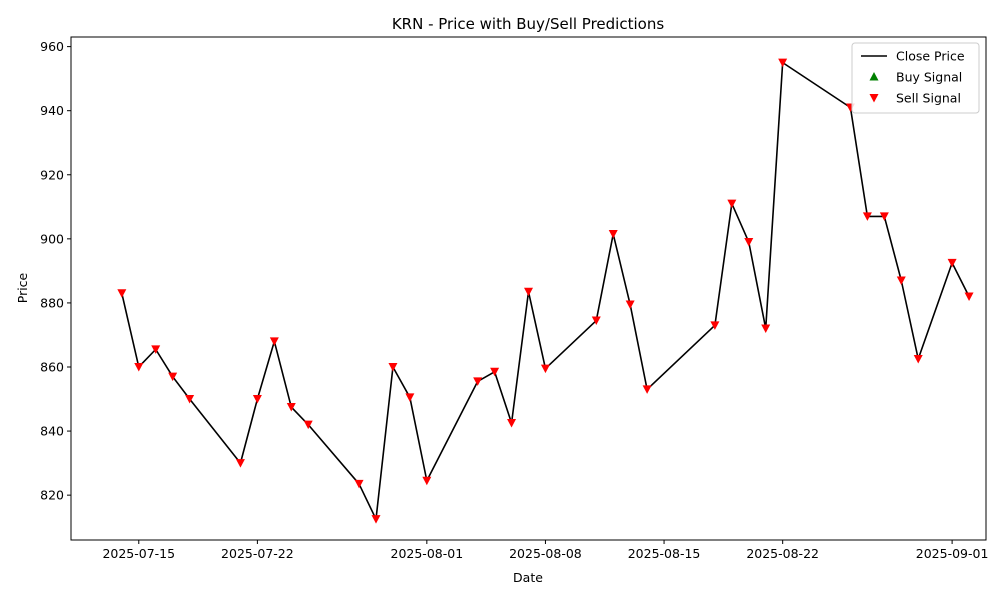  I want to click on y-tick-label: 940, so click(52, 110).